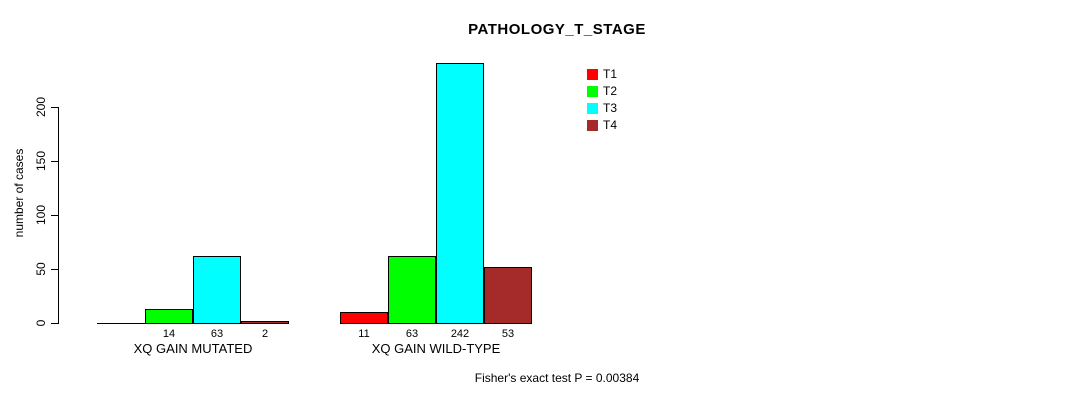 The height and width of the screenshot is (400, 1090). What do you see at coordinates (41, 323) in the screenshot?
I see `y-tick-label: 0` at bounding box center [41, 323].